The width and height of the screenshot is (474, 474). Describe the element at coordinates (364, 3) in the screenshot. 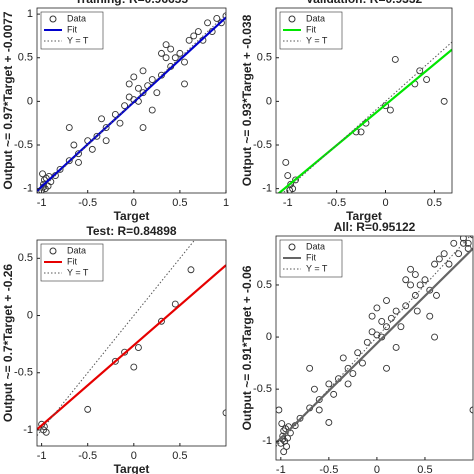

I see `chart-title: Validation: R=0.9332` at that location.